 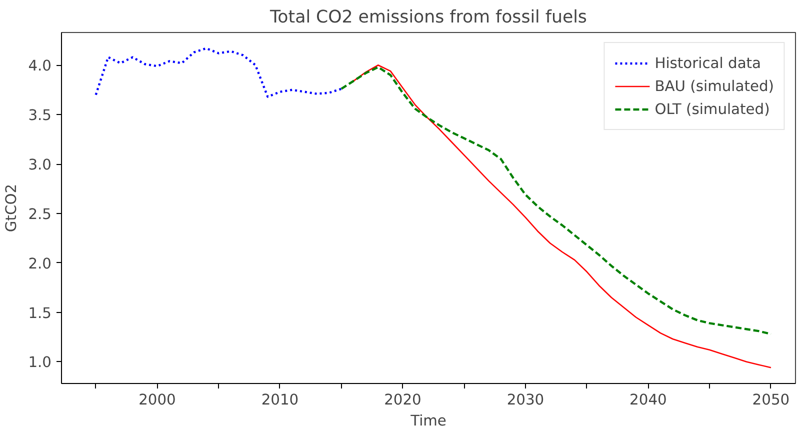 What do you see at coordinates (218, 72) in the screenshot?
I see `line-series` at bounding box center [218, 72].